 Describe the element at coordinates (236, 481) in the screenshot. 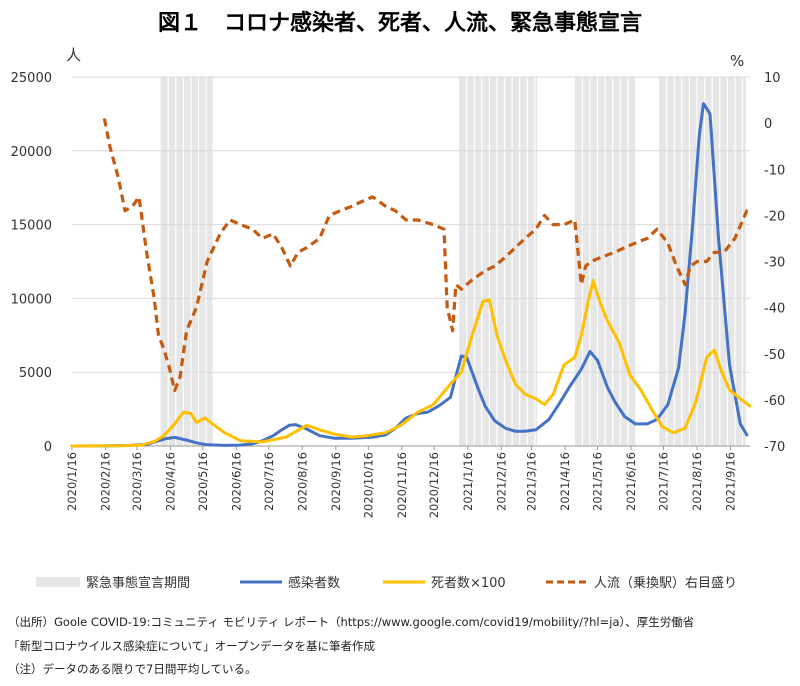

I see `x-tick-label-5: 2020/6/16` at that location.